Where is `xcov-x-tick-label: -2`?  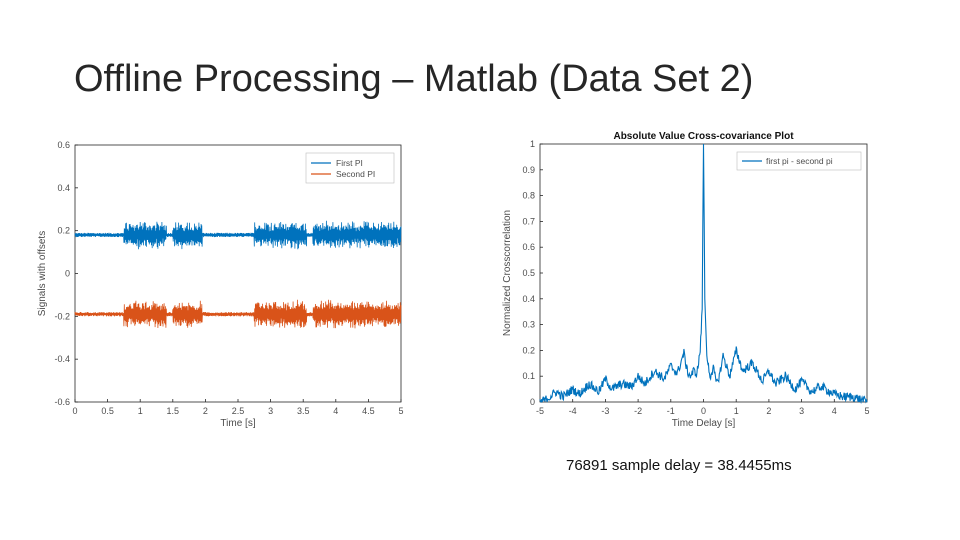
xcov-x-tick-label: -2 is located at coordinates (638, 411).